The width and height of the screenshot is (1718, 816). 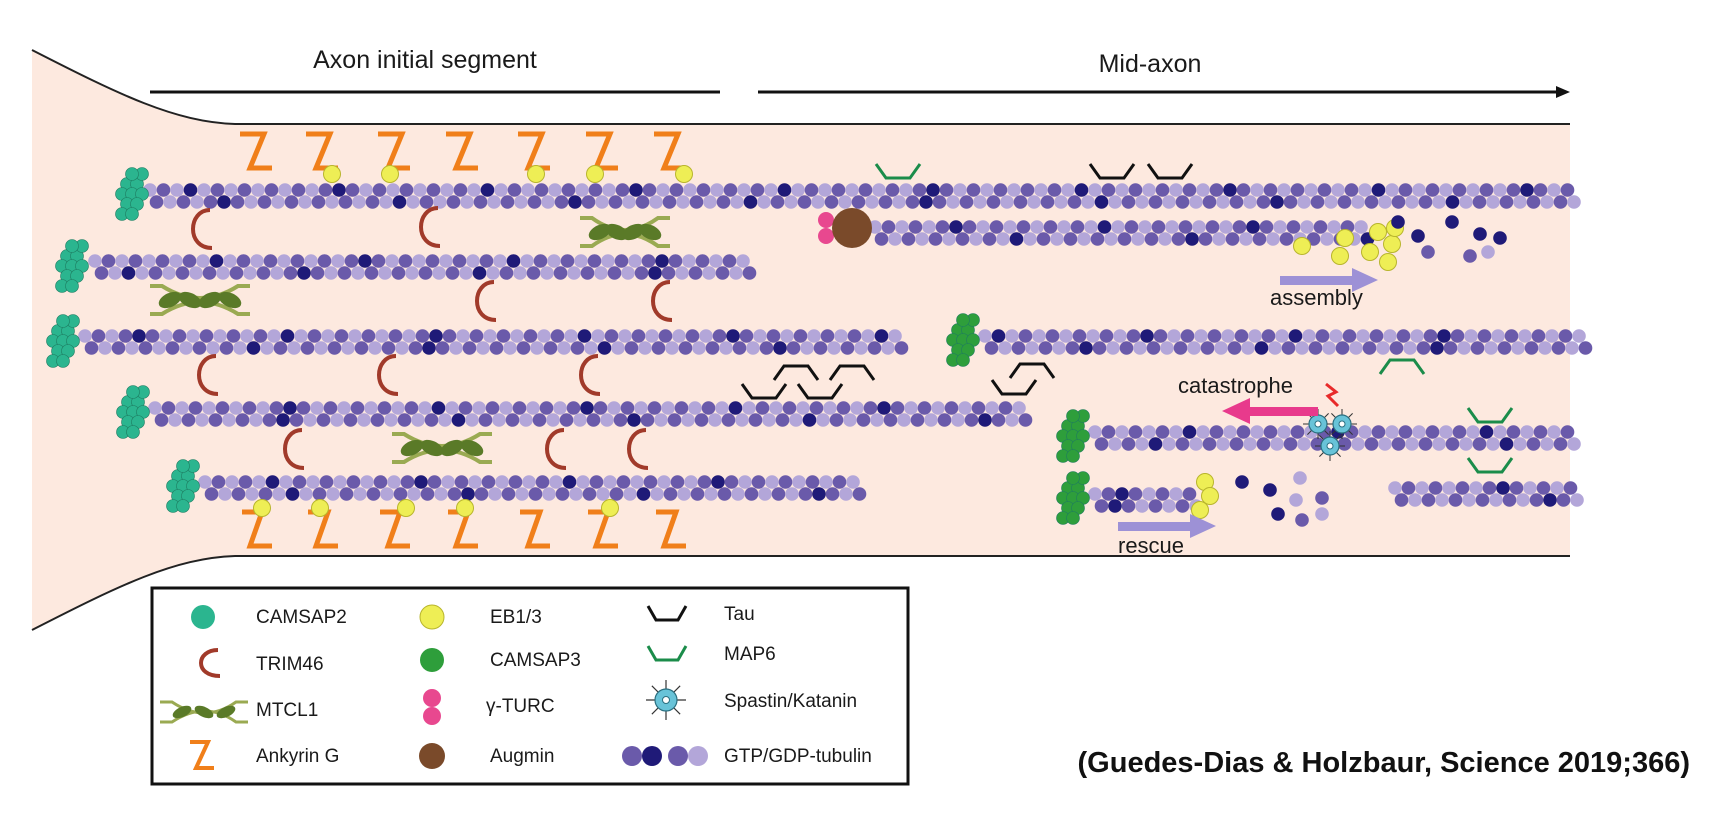 I want to click on spastin-katanin-icon, so click(x=666, y=700).